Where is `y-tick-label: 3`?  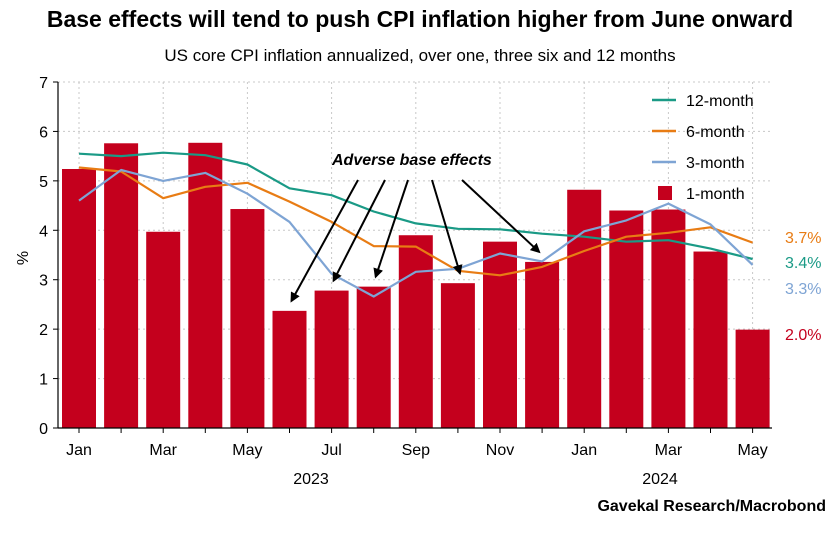
y-tick-label: 3 is located at coordinates (43, 281).